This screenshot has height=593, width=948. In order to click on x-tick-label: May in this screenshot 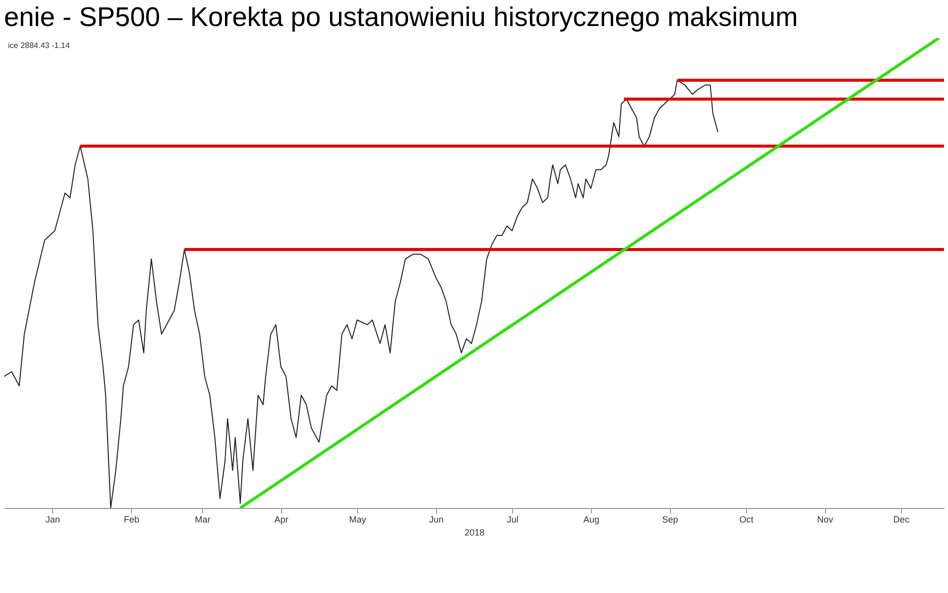, I will do `click(358, 519)`.